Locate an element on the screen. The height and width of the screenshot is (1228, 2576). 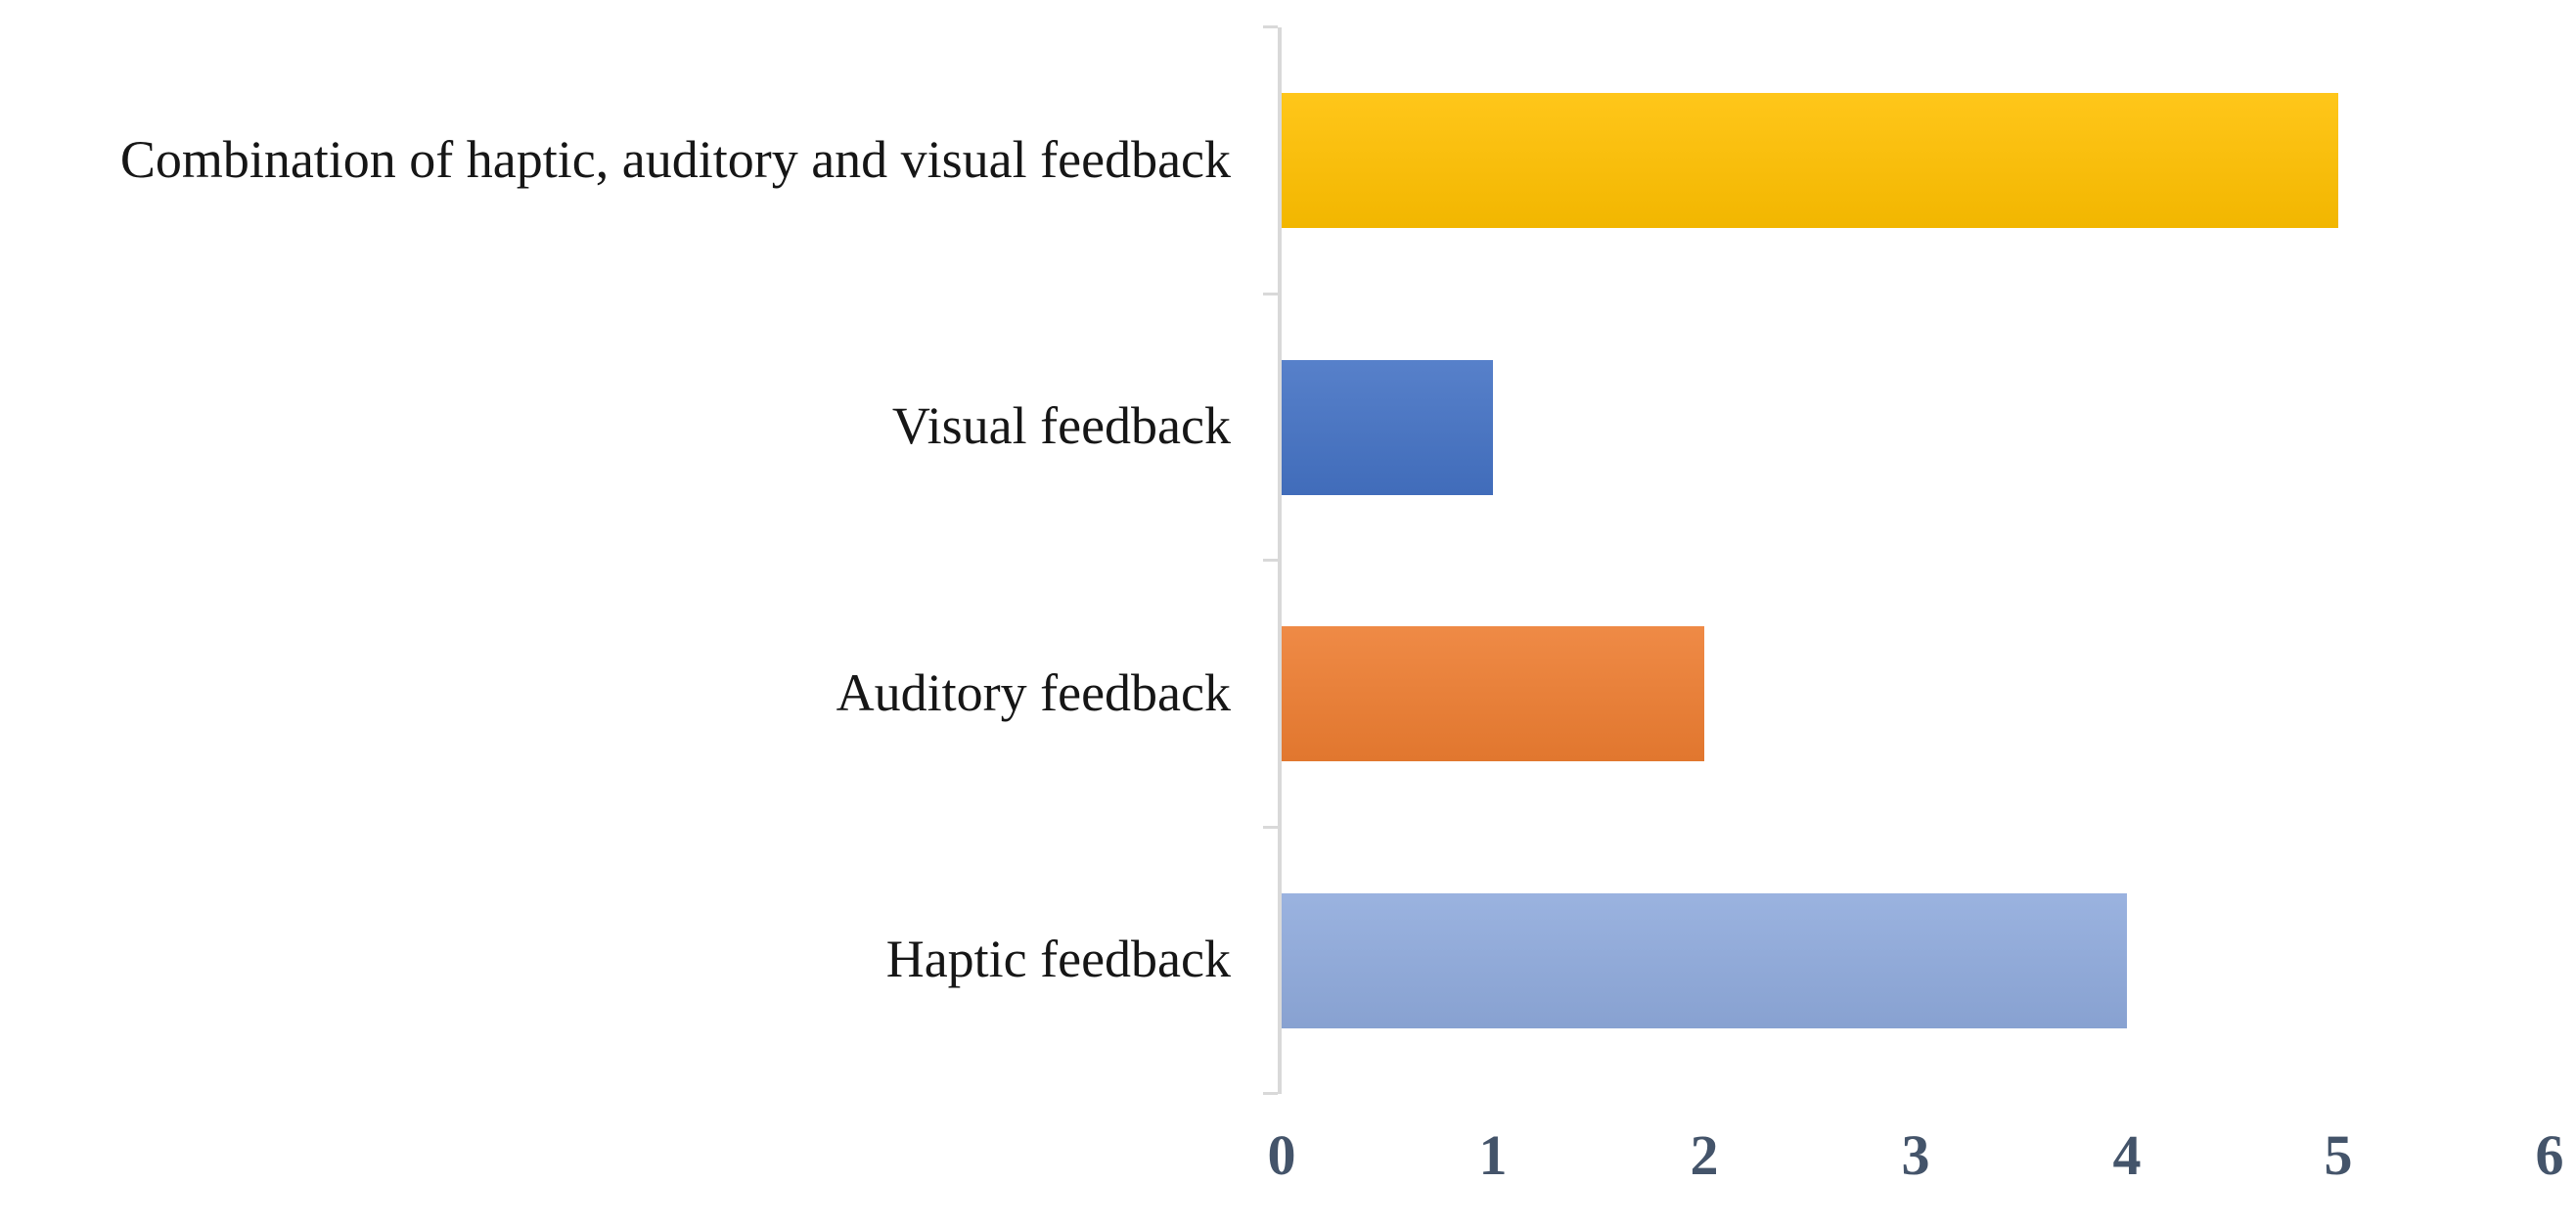
y-axis-line is located at coordinates (1280, 560).